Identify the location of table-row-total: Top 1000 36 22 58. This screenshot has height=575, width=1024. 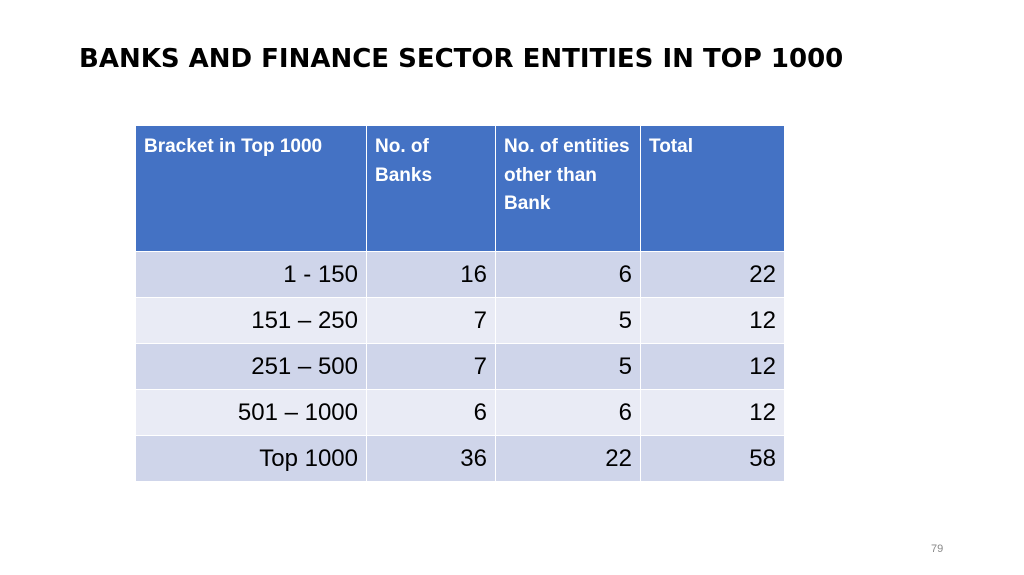
(460, 458).